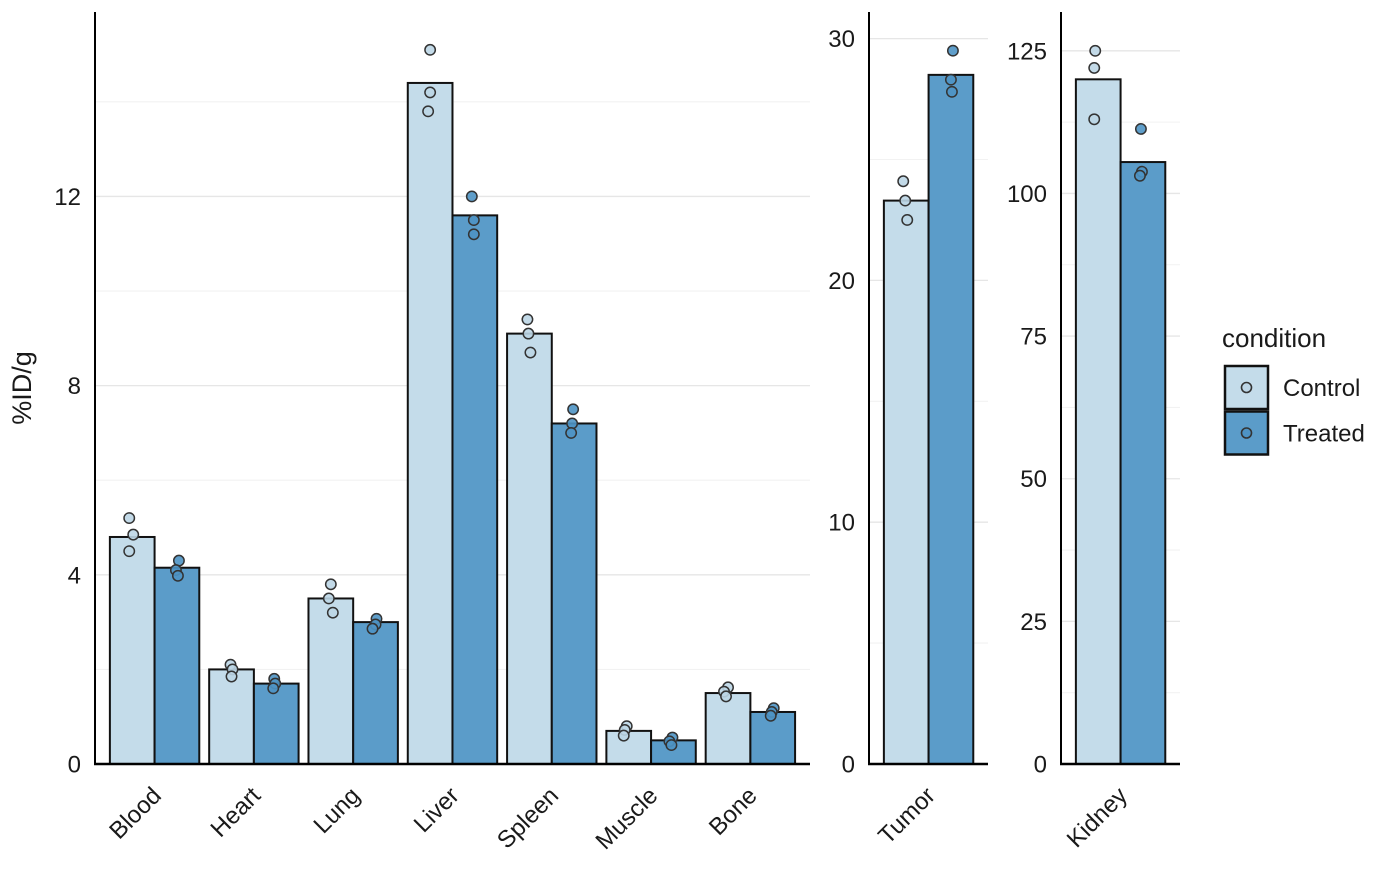 The width and height of the screenshot is (1400, 871). What do you see at coordinates (1324, 434) in the screenshot?
I see `legend-label-treated: Treated` at bounding box center [1324, 434].